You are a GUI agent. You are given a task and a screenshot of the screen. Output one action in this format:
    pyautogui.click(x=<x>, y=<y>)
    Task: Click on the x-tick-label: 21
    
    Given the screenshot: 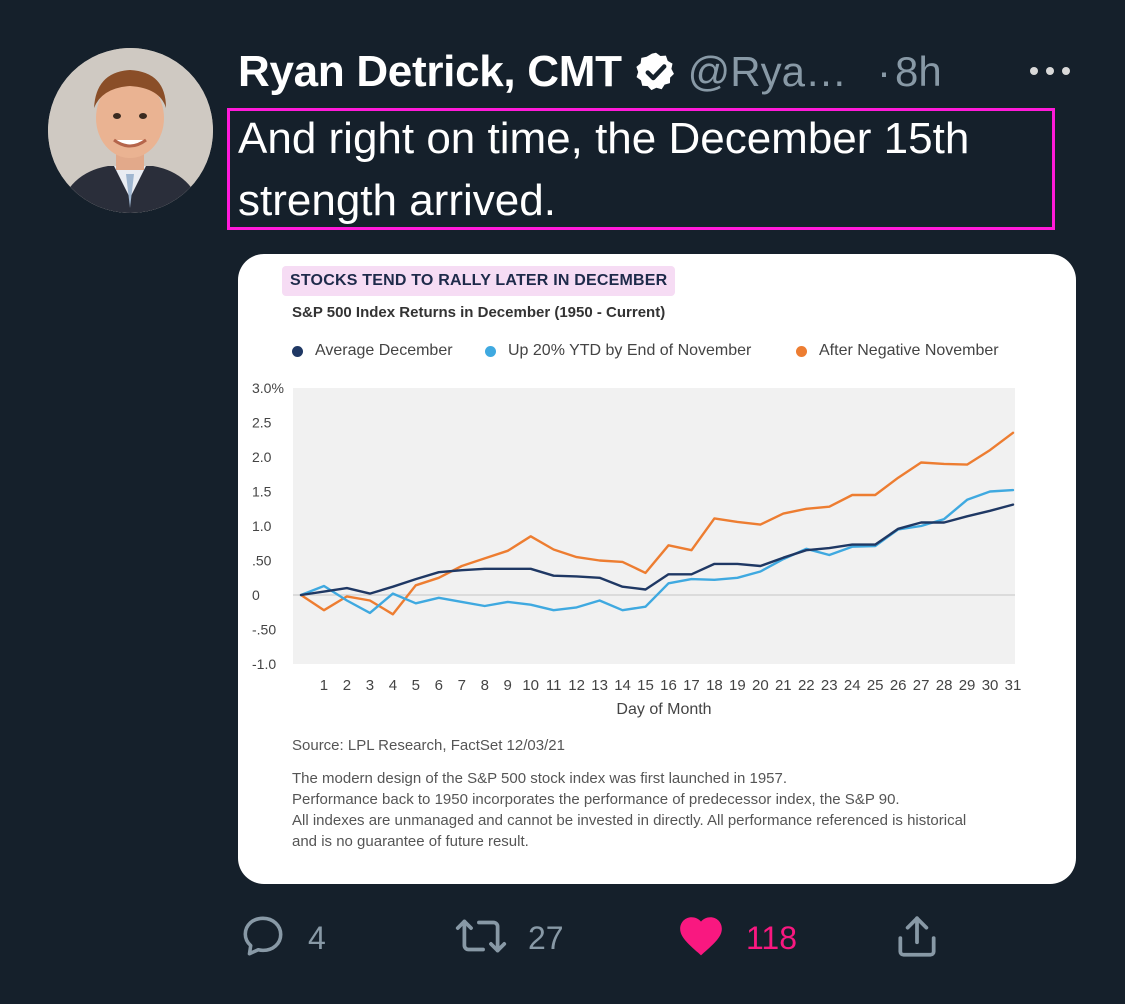 What is the action you would take?
    pyautogui.click(x=783, y=685)
    